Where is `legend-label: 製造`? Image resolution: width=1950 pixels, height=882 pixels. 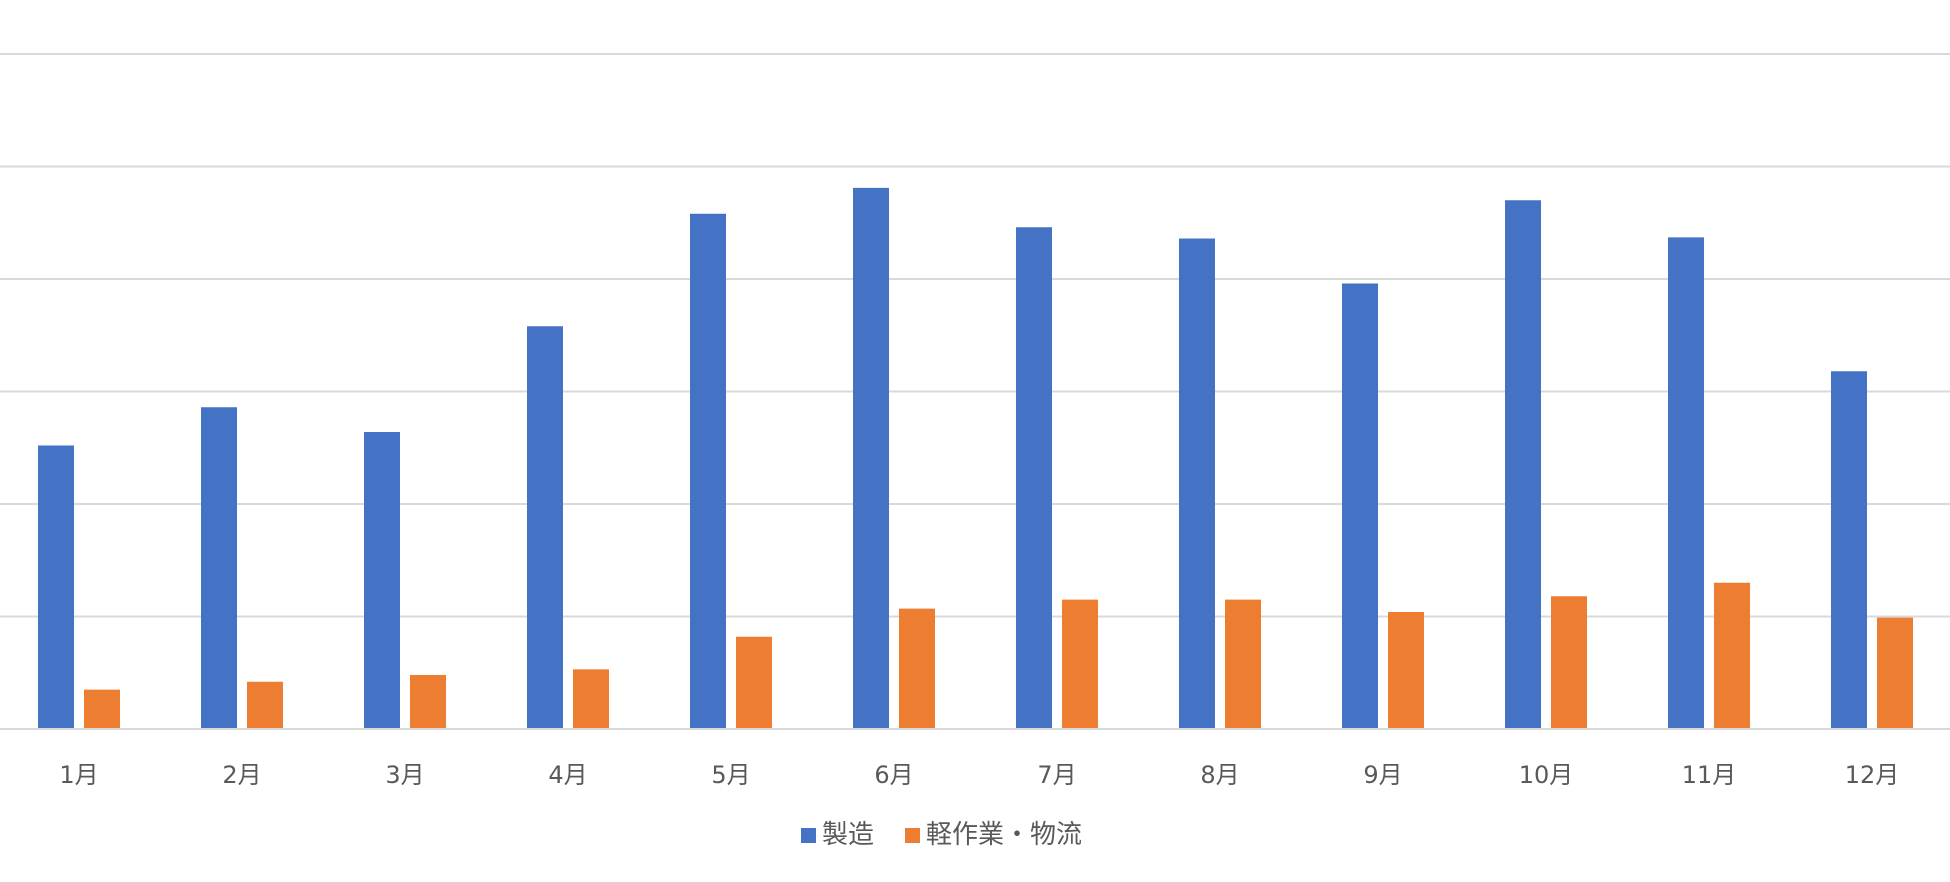
legend-label: 製造 is located at coordinates (848, 835).